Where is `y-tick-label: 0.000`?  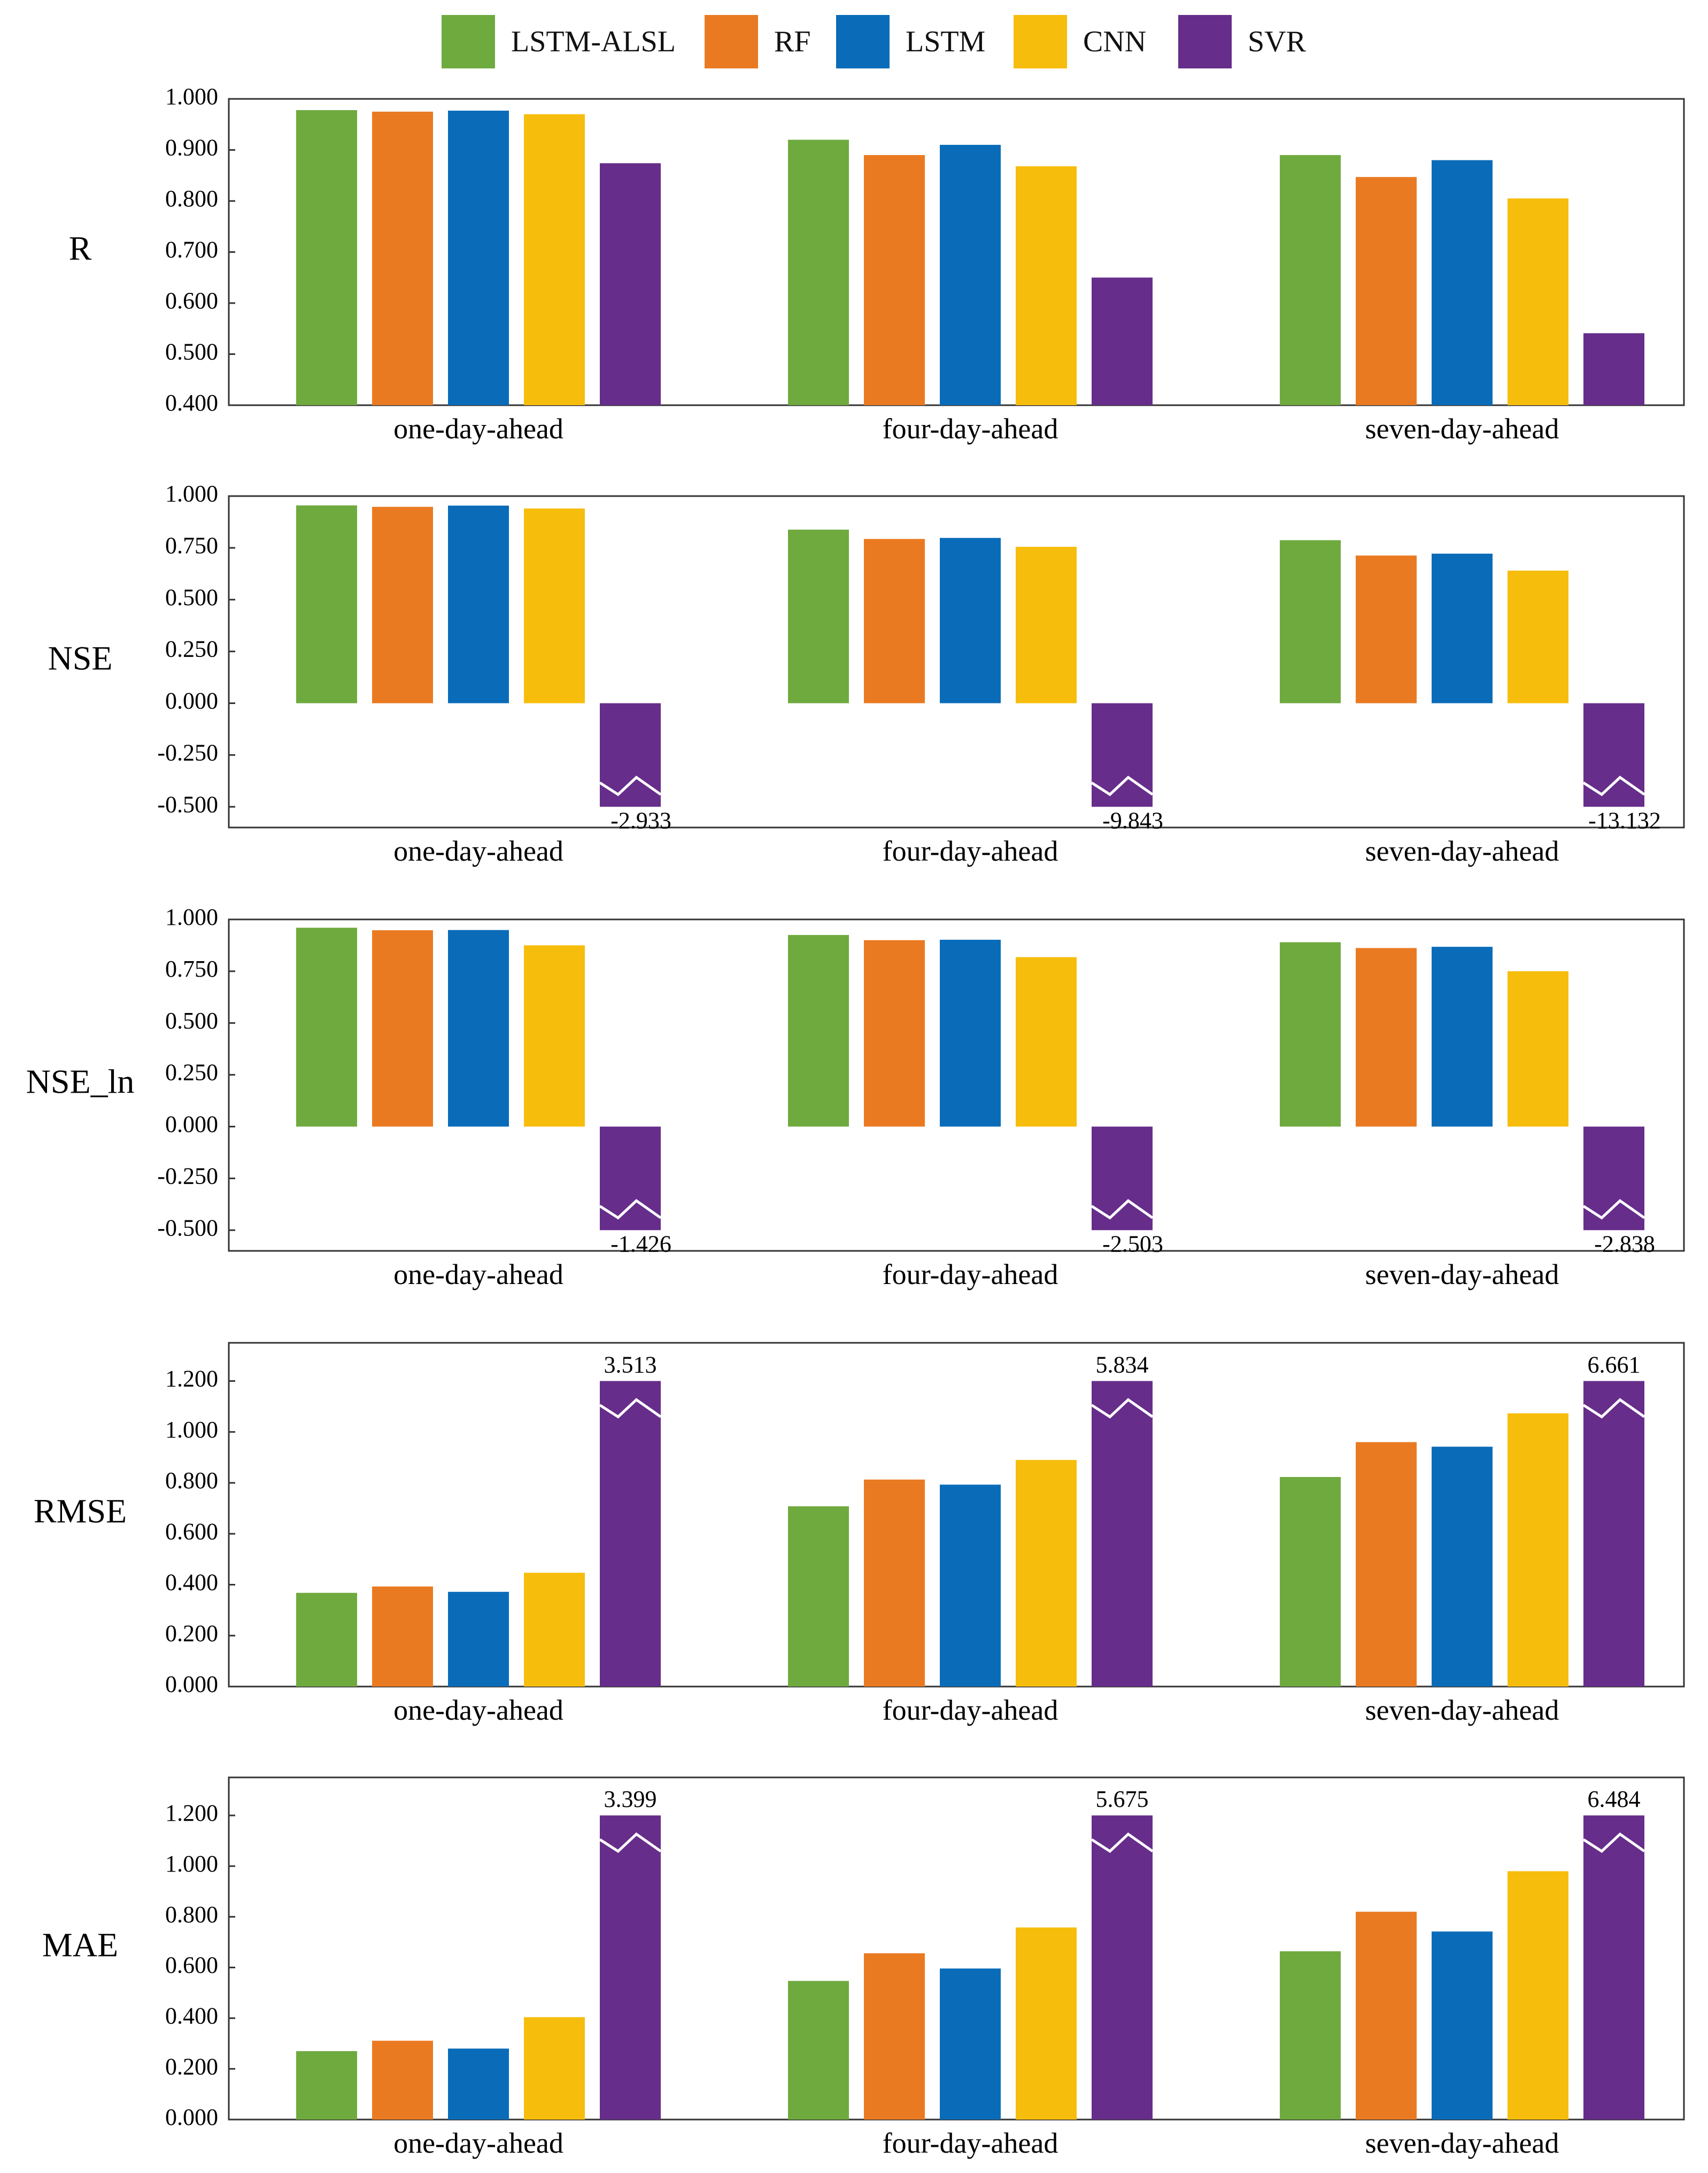
y-tick-label: 0.000 is located at coordinates (191, 1124).